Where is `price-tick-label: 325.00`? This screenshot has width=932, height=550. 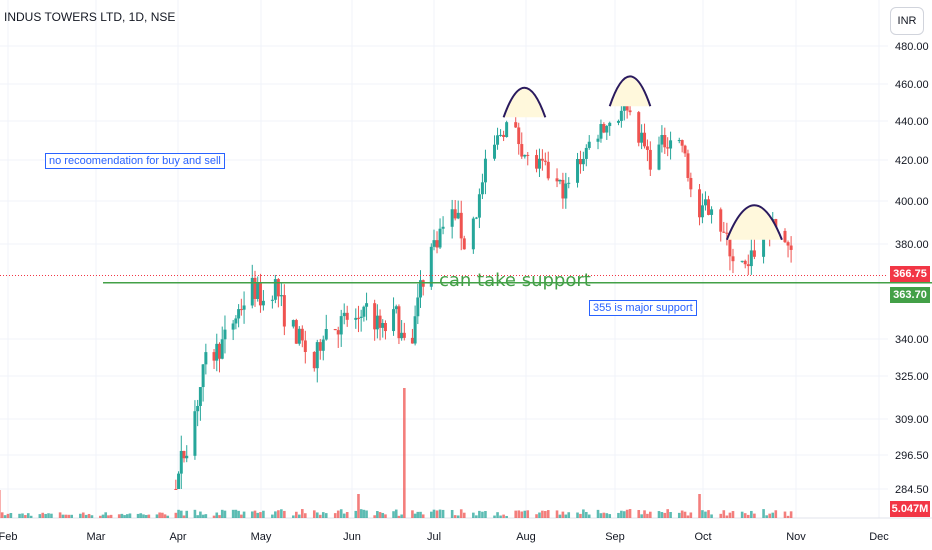
price-tick-label: 325.00 is located at coordinates (912, 377).